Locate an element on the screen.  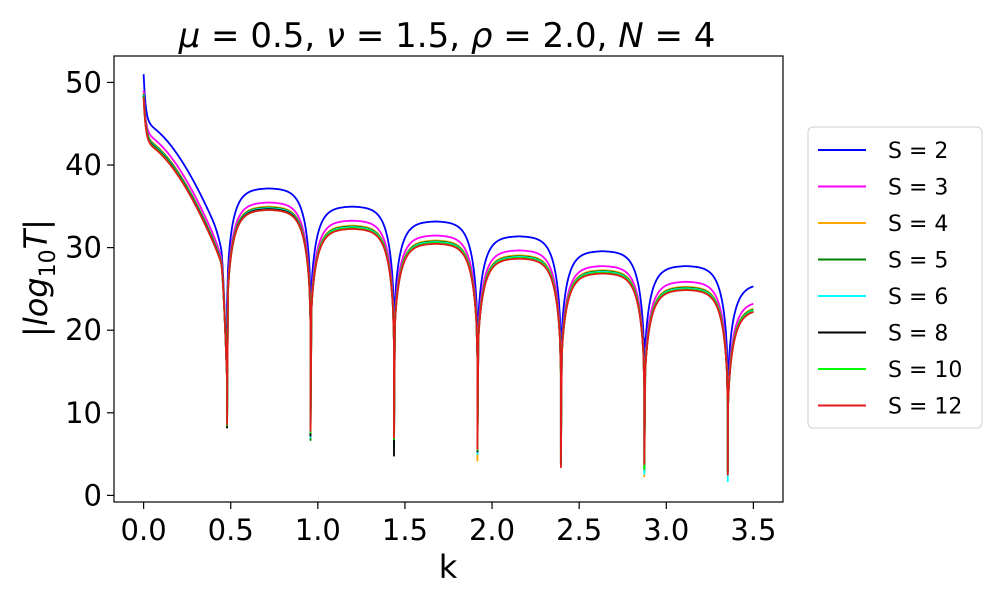
title-rho: ρ is located at coordinates (482, 36).